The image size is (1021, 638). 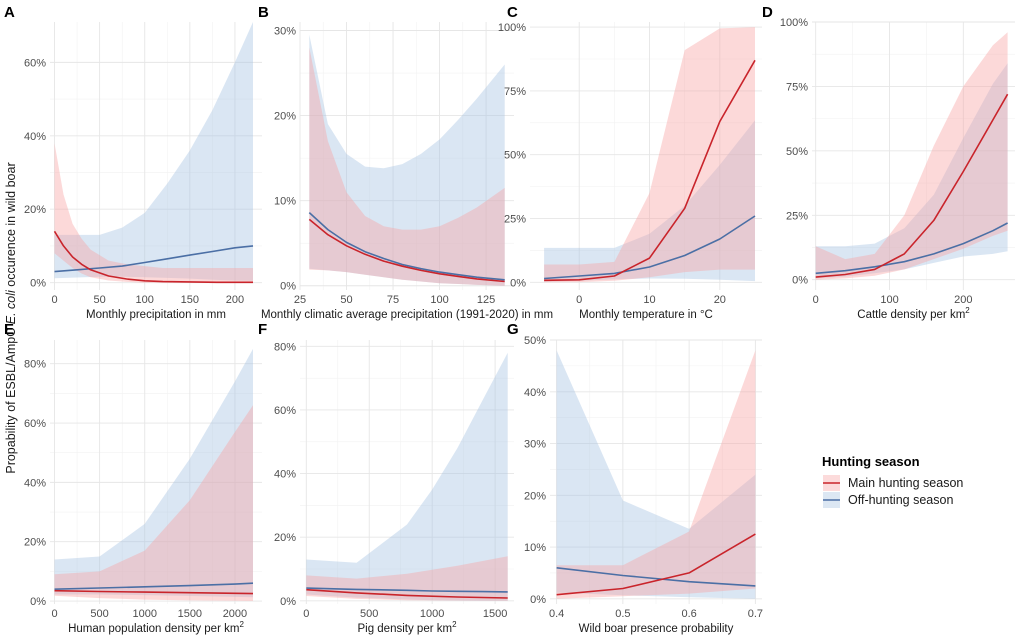 What do you see at coordinates (513, 329) in the screenshot?
I see `panel-letter: G` at bounding box center [513, 329].